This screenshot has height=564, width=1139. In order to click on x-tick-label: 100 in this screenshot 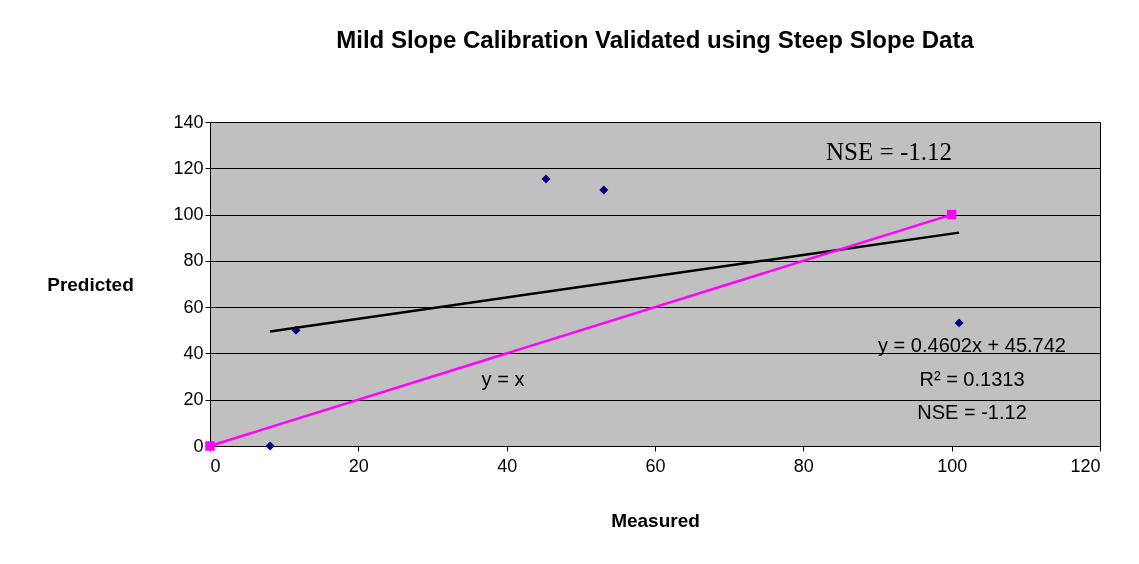, I will do `click(952, 465)`.